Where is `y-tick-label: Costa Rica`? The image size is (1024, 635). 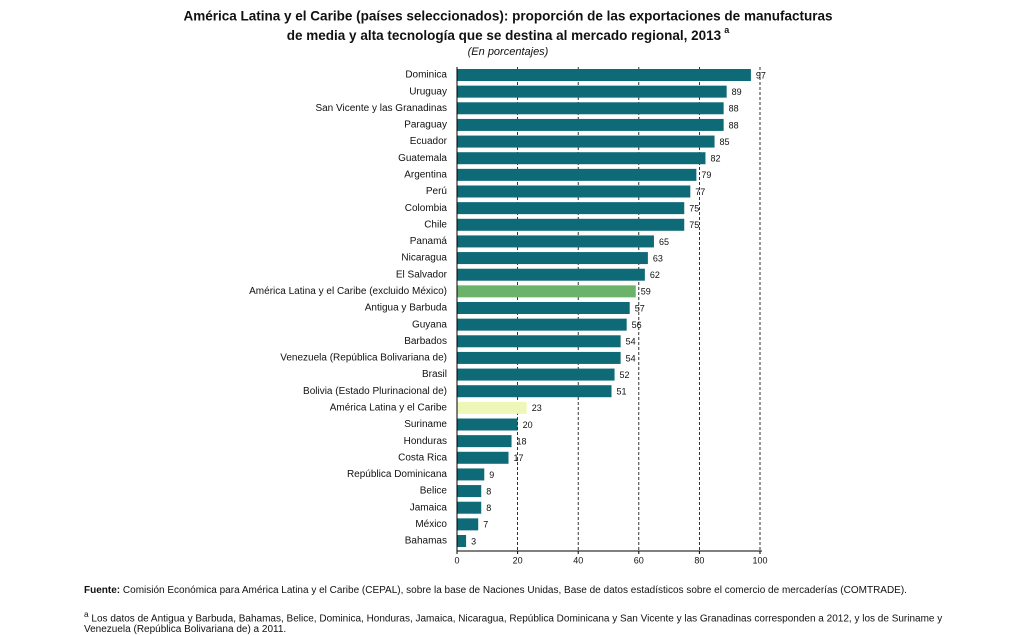 y-tick-label: Costa Rica is located at coordinates (422, 457).